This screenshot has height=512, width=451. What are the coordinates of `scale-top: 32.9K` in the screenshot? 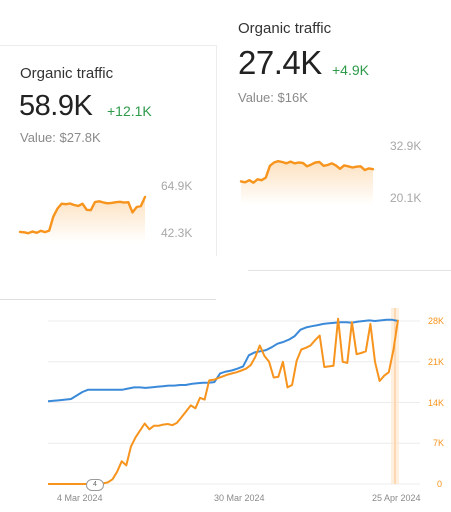 It's located at (406, 146).